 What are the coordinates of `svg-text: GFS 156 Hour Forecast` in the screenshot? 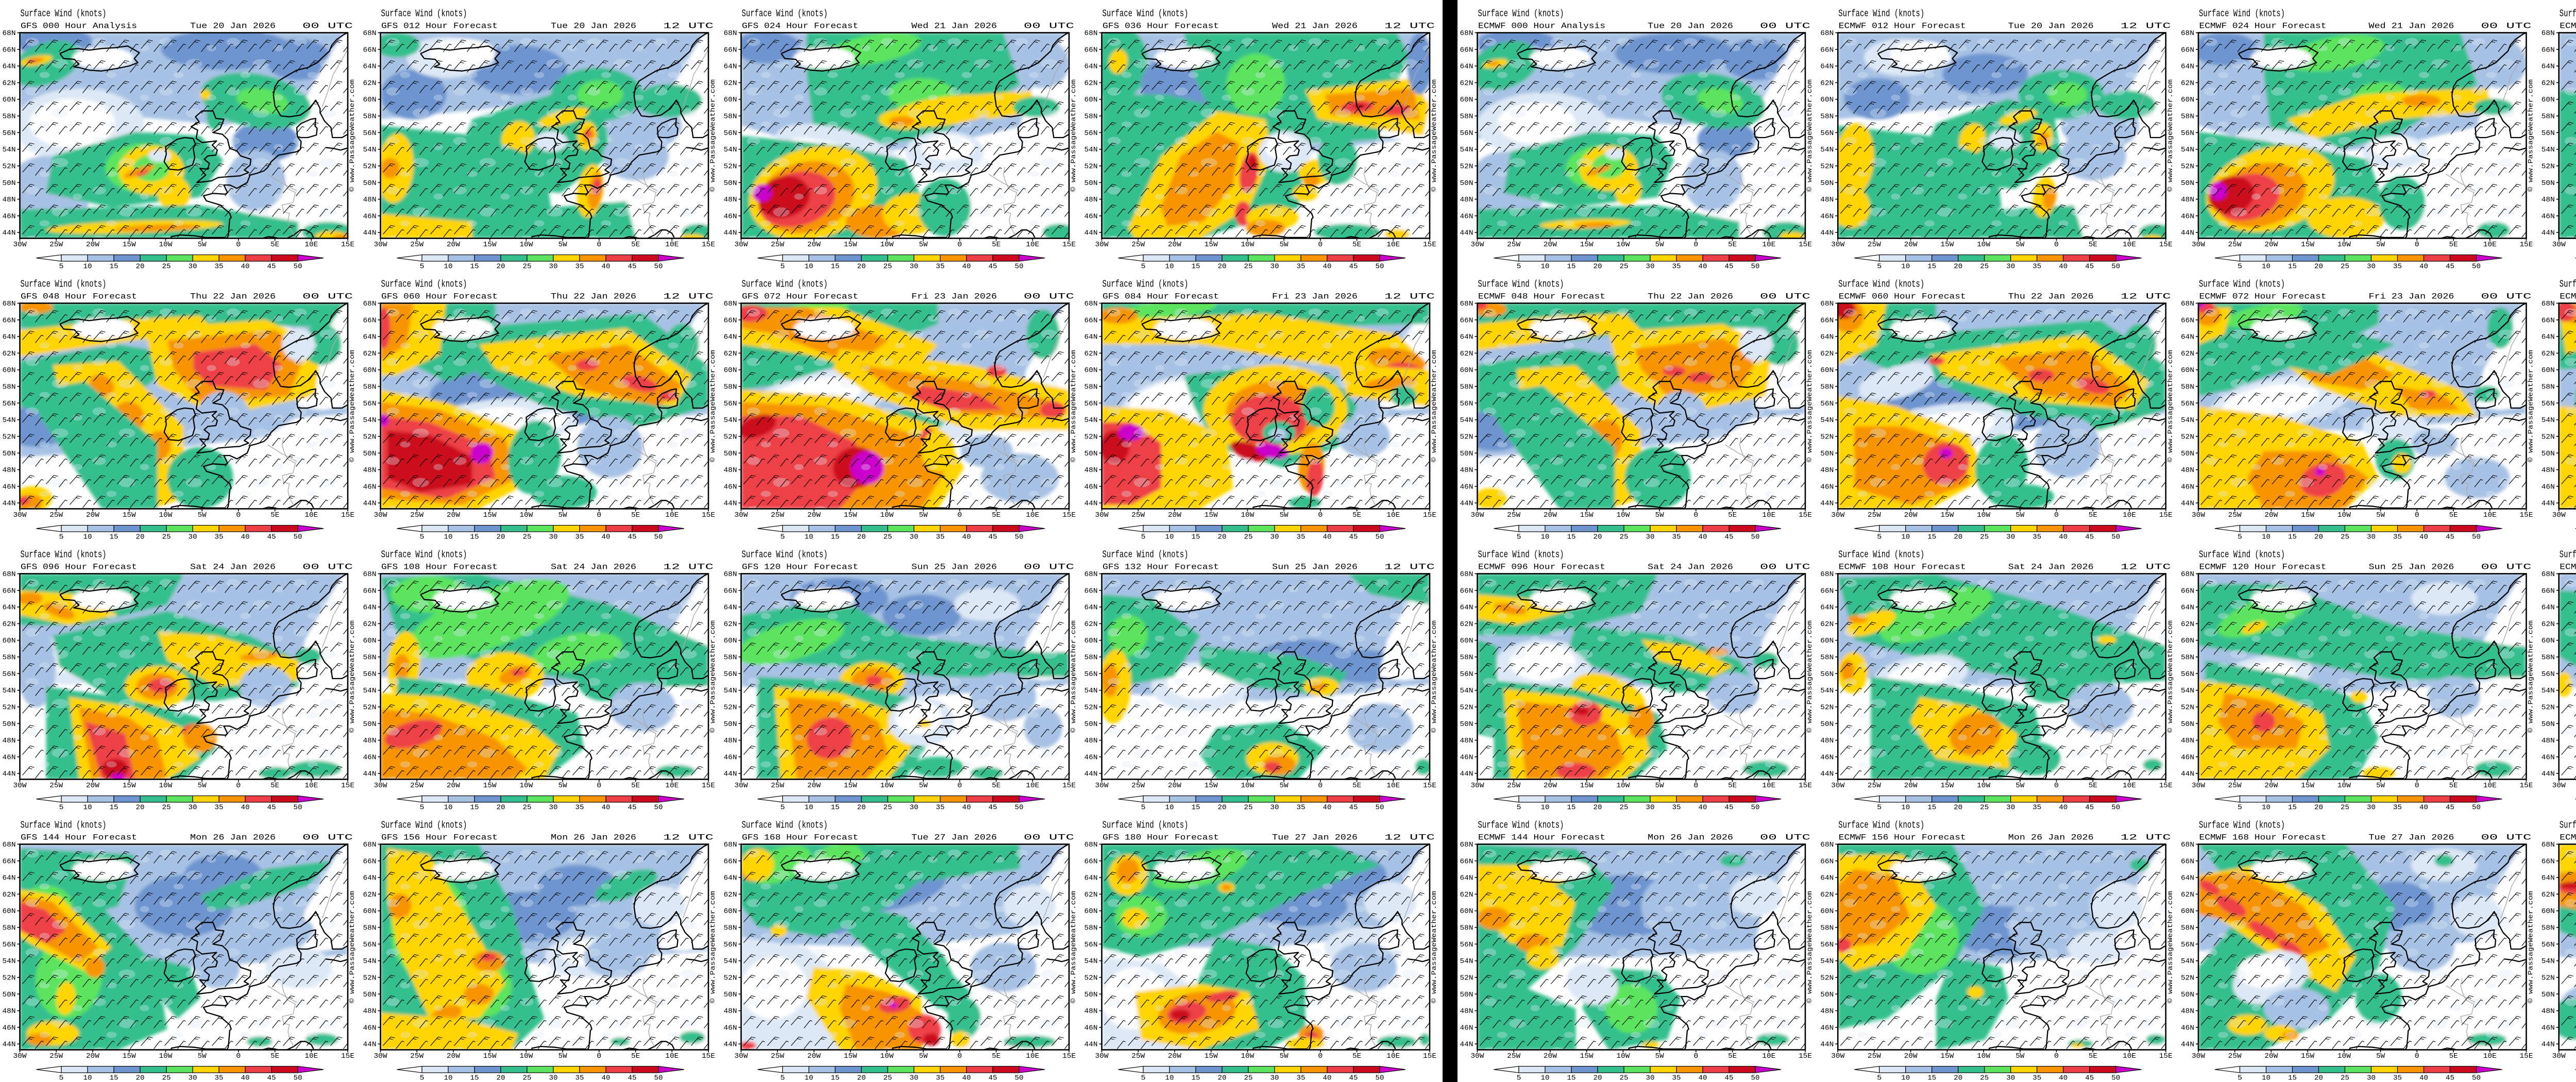 It's located at (440, 837).